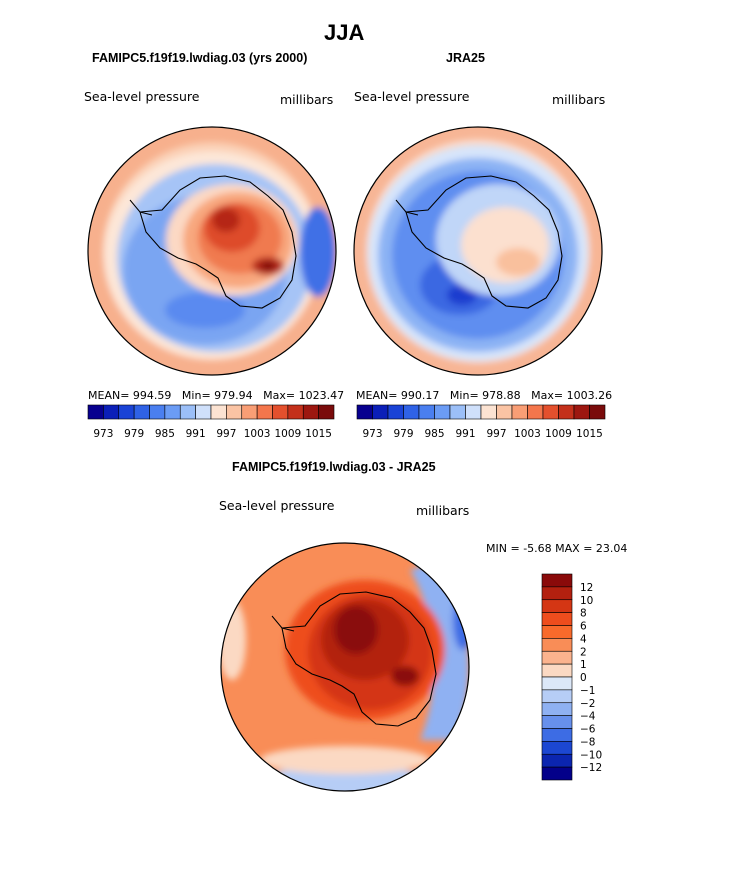 The image size is (733, 882). What do you see at coordinates (503, 548) in the screenshot?
I see `min-label: MIN =` at bounding box center [503, 548].